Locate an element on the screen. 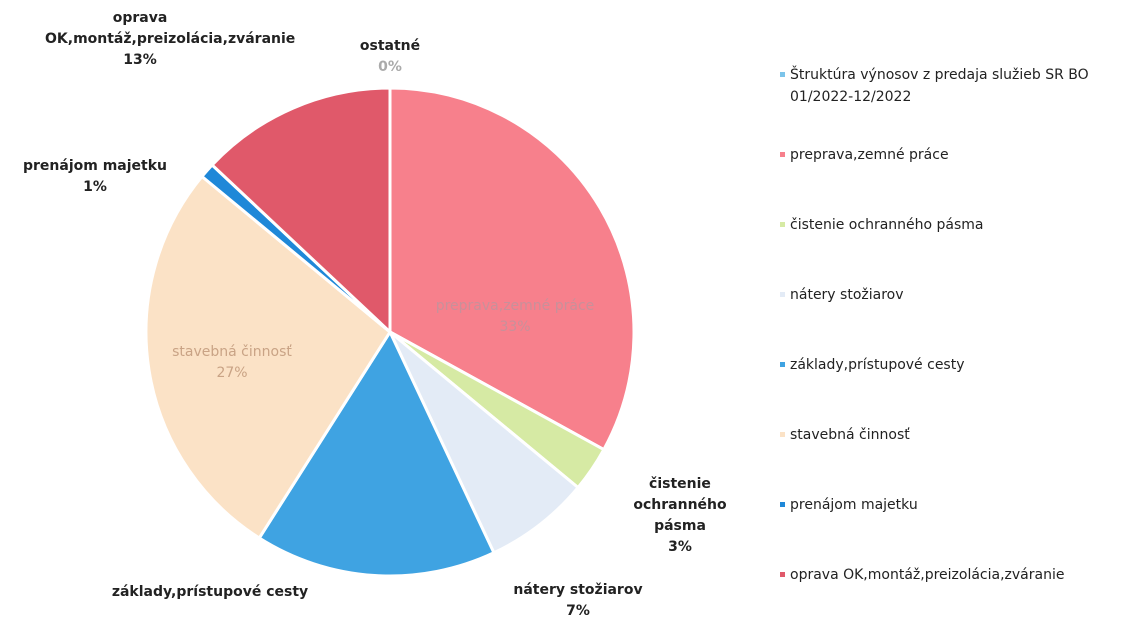 The height and width of the screenshot is (630, 1133). category-label: stavebná činnosť is located at coordinates (232, 352).